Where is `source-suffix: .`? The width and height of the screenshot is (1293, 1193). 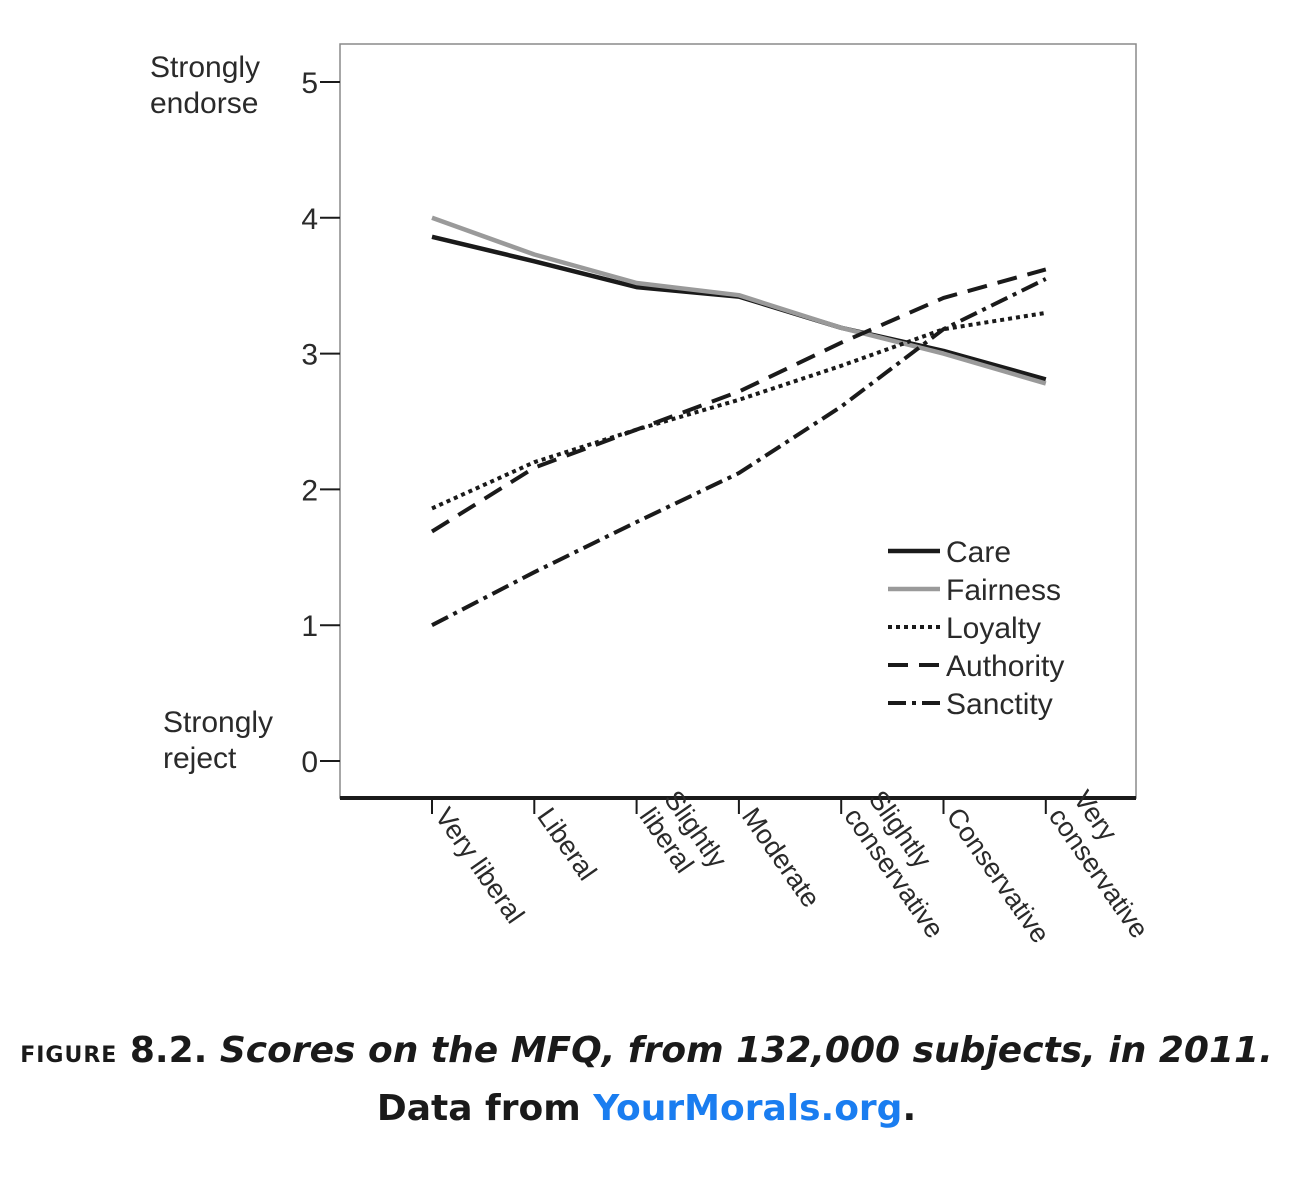
source-suffix: . is located at coordinates (909, 1108).